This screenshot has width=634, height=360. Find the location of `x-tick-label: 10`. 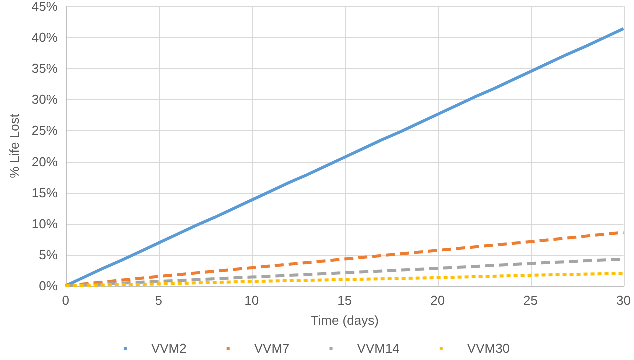

x-tick-label: 10 is located at coordinates (252, 300).